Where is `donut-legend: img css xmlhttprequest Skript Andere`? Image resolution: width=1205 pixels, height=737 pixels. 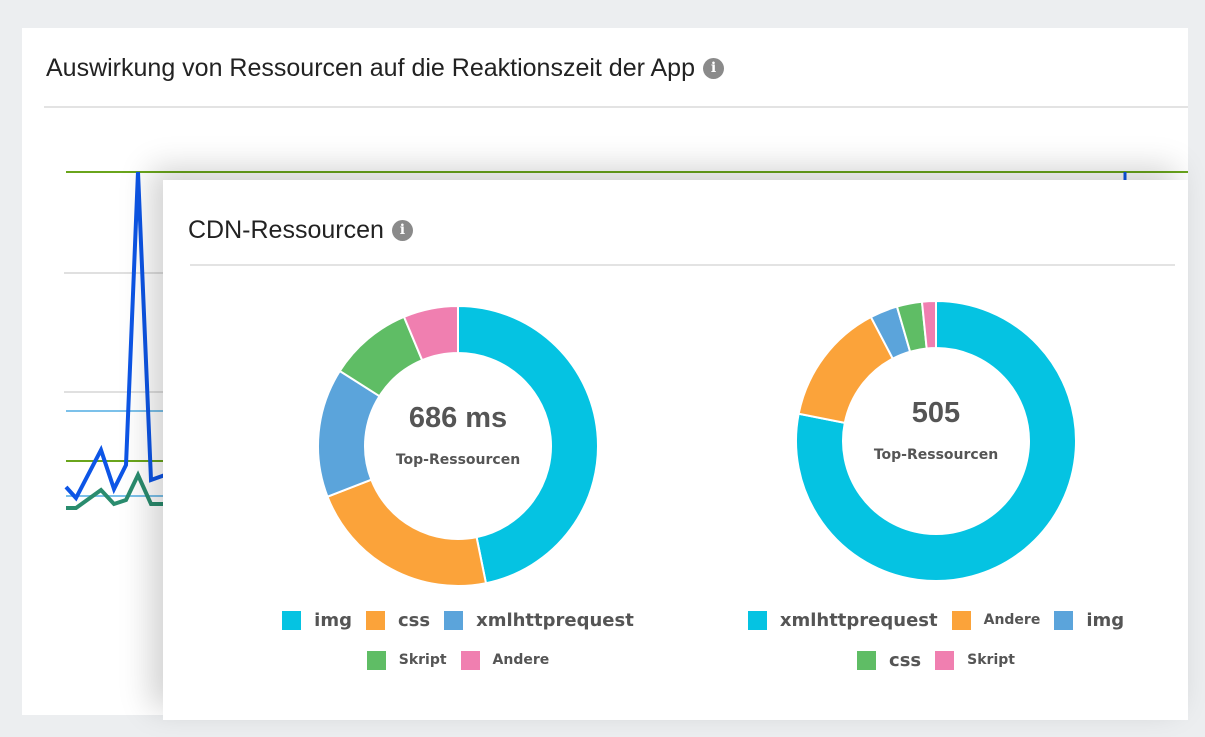
donut-legend: img css xmlhttprequest Skript Andere is located at coordinates (458, 640).